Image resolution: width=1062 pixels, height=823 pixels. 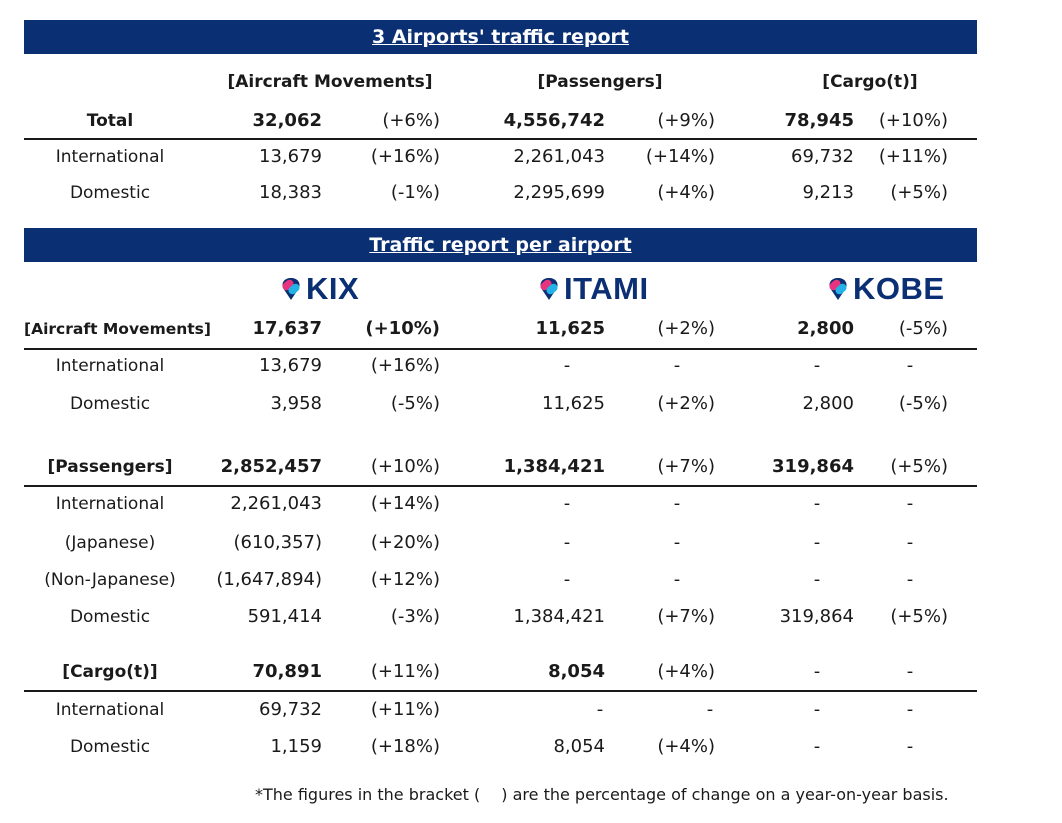 What do you see at coordinates (500, 139) in the screenshot?
I see `summary-divider` at bounding box center [500, 139].